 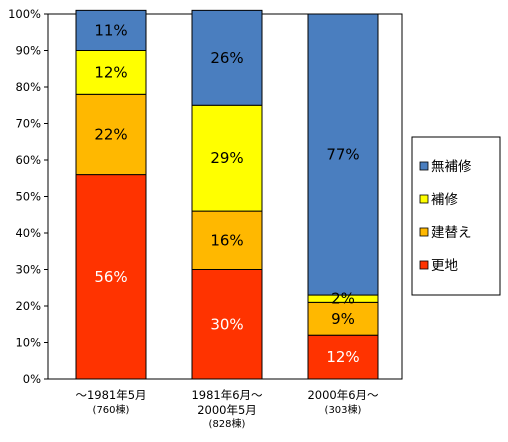 What do you see at coordinates (28, 270) in the screenshot?
I see `y-tick-label: 30%` at bounding box center [28, 270].